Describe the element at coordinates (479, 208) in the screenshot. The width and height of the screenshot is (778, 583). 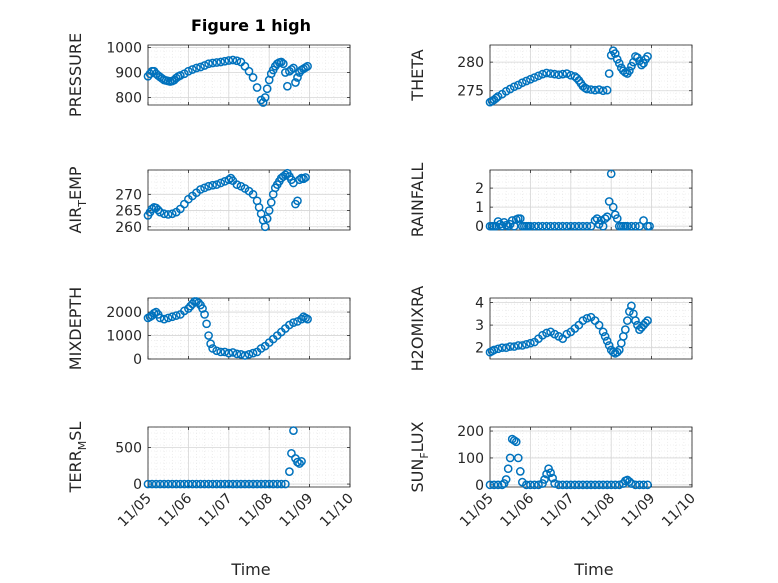
I see `y-tick-label: 1` at that location.